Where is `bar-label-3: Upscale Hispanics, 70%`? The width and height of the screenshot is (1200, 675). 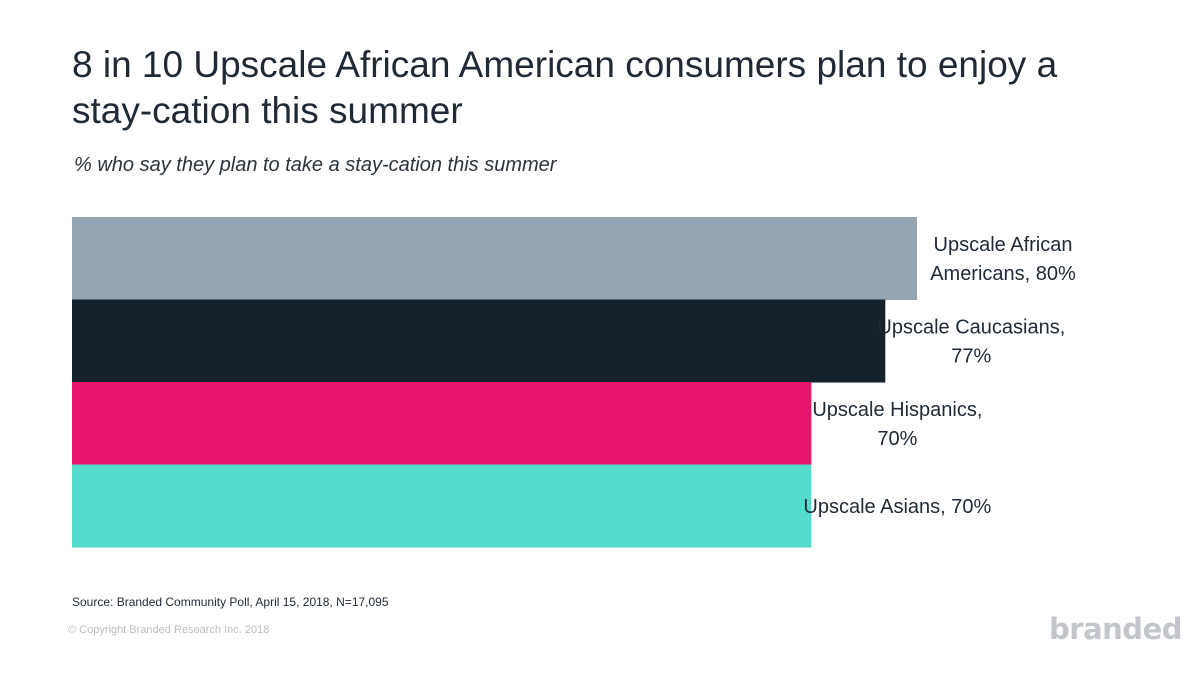 bar-label-3: Upscale Hispanics, 70% is located at coordinates (897, 424).